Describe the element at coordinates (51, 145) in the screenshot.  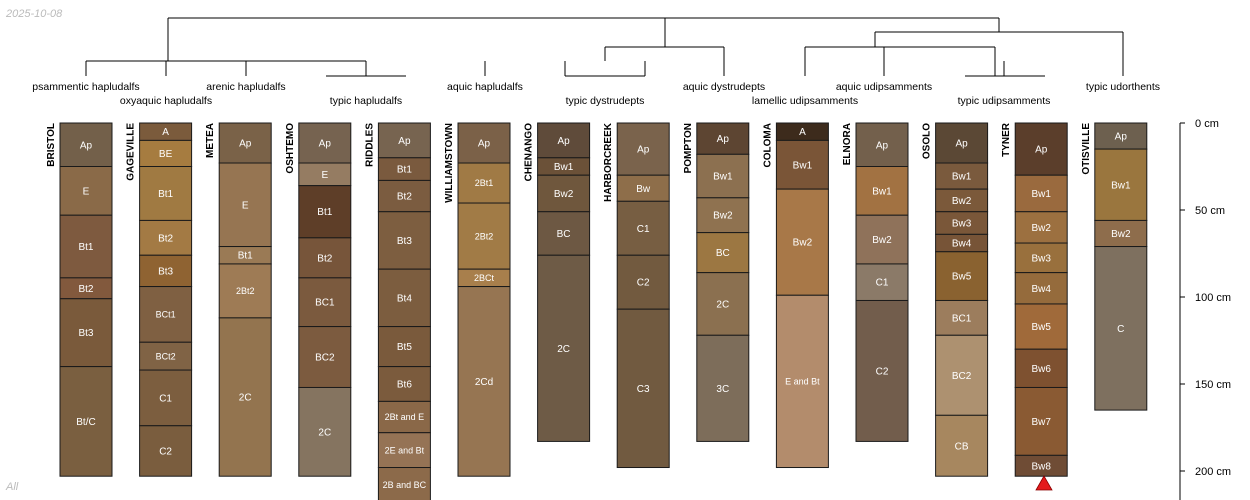
I see `profile-name: BRISTOL` at that location.